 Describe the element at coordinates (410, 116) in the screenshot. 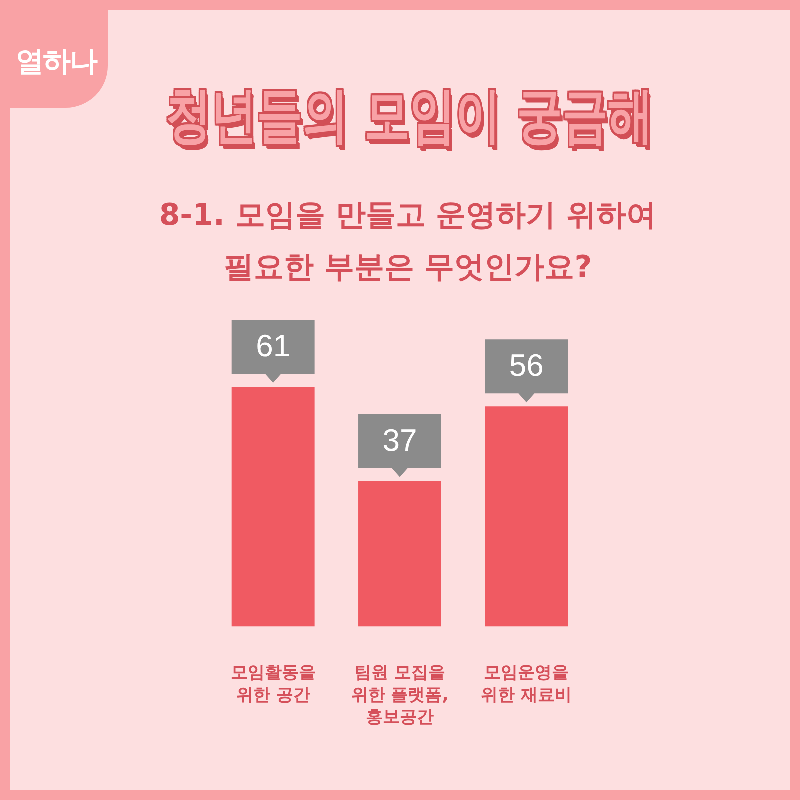

I see `chart-title: 청년들의 모임이 궁금해` at that location.